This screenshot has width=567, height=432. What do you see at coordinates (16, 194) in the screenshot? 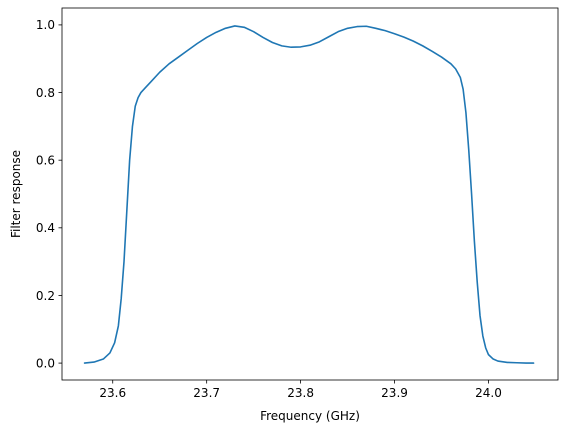
I see `y-axis-label: Filter response` at bounding box center [16, 194].